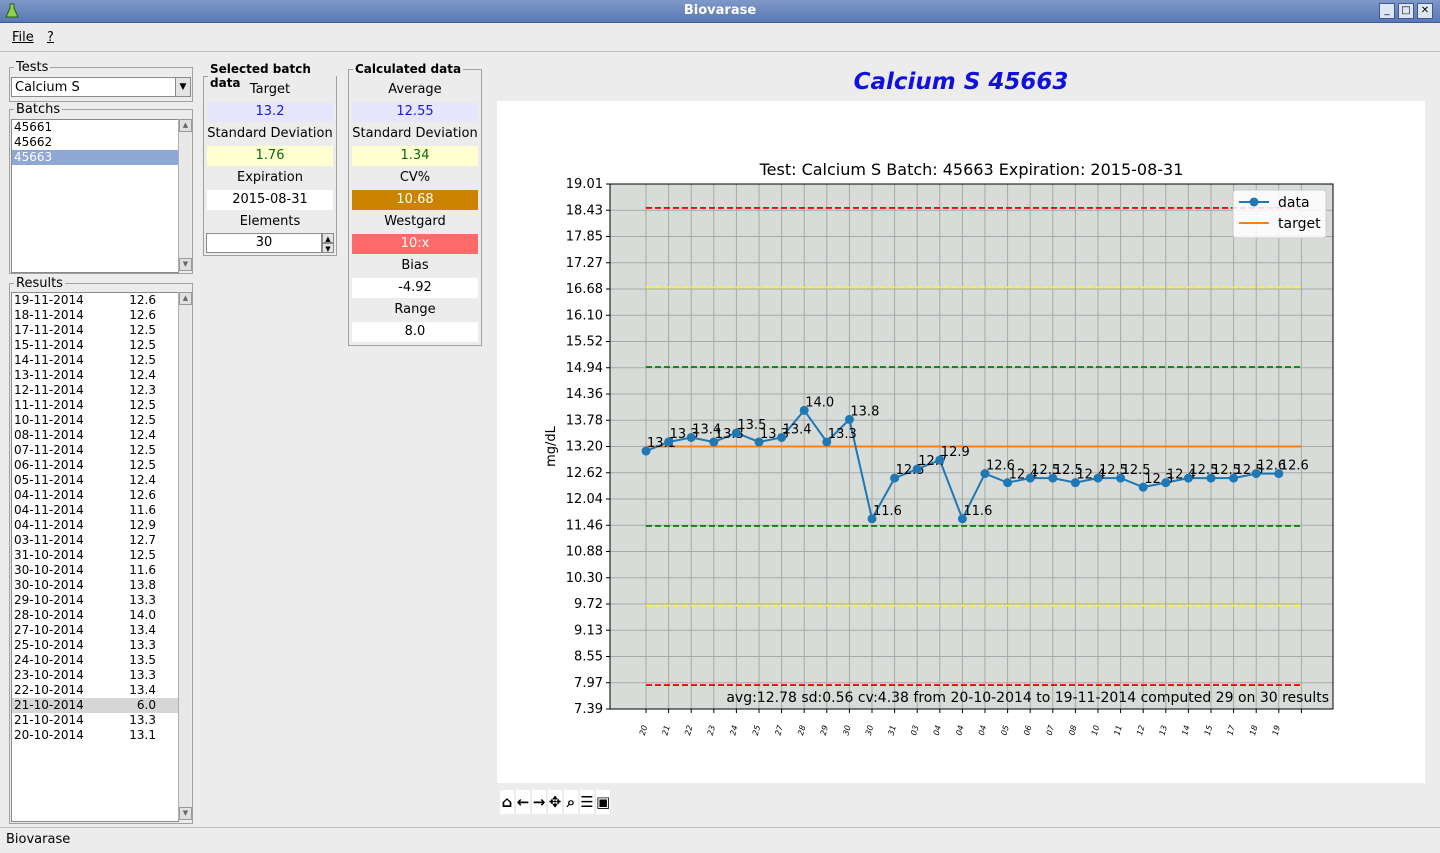  Describe the element at coordinates (937, 730) in the screenshot. I see `x-tick-label: 04` at that location.